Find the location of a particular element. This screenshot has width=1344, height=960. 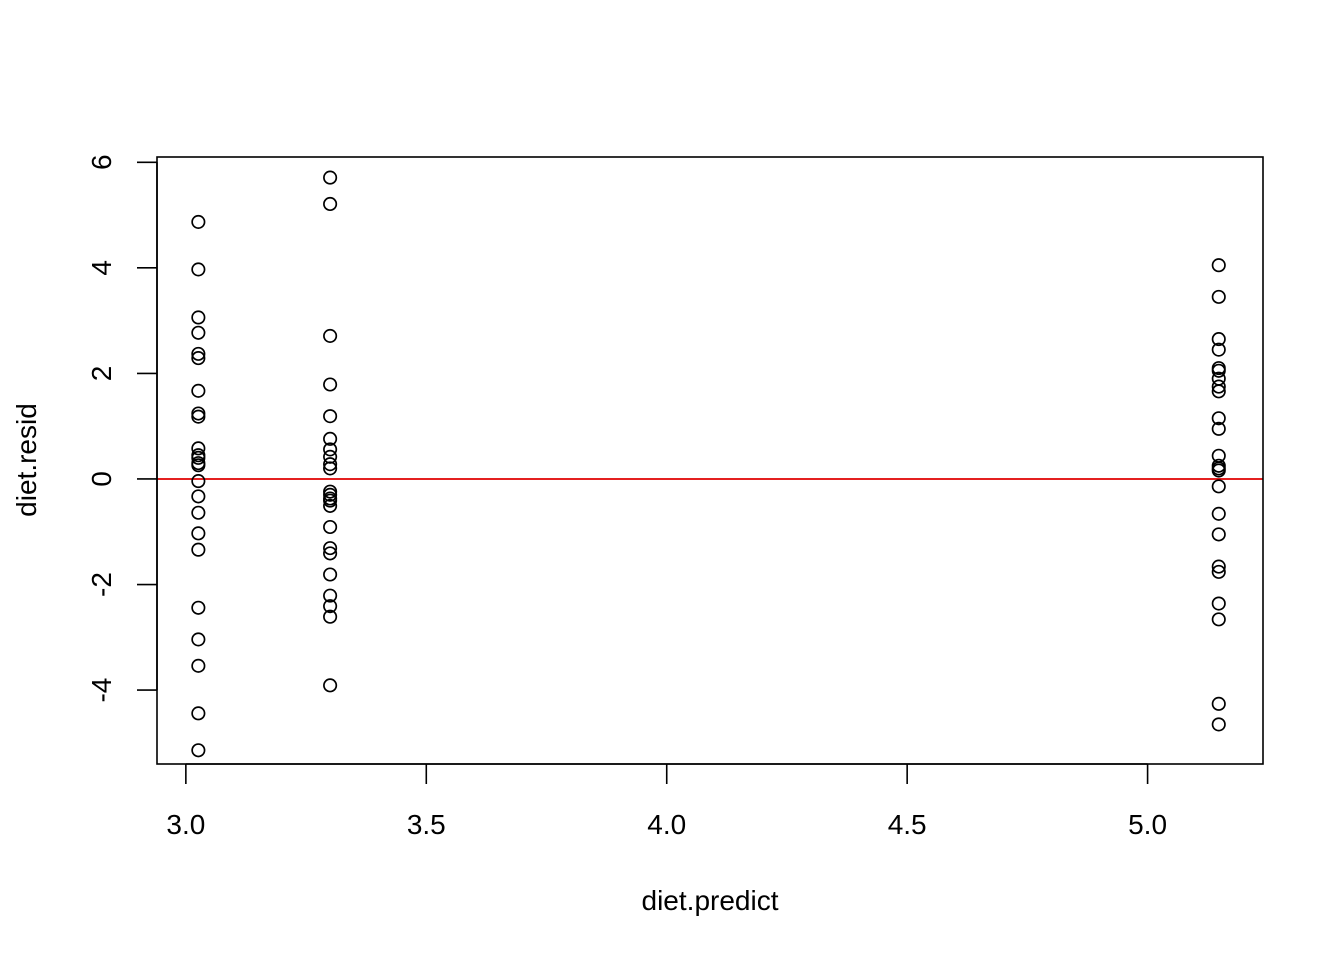

x-tick-label: 3.5 is located at coordinates (426, 824).